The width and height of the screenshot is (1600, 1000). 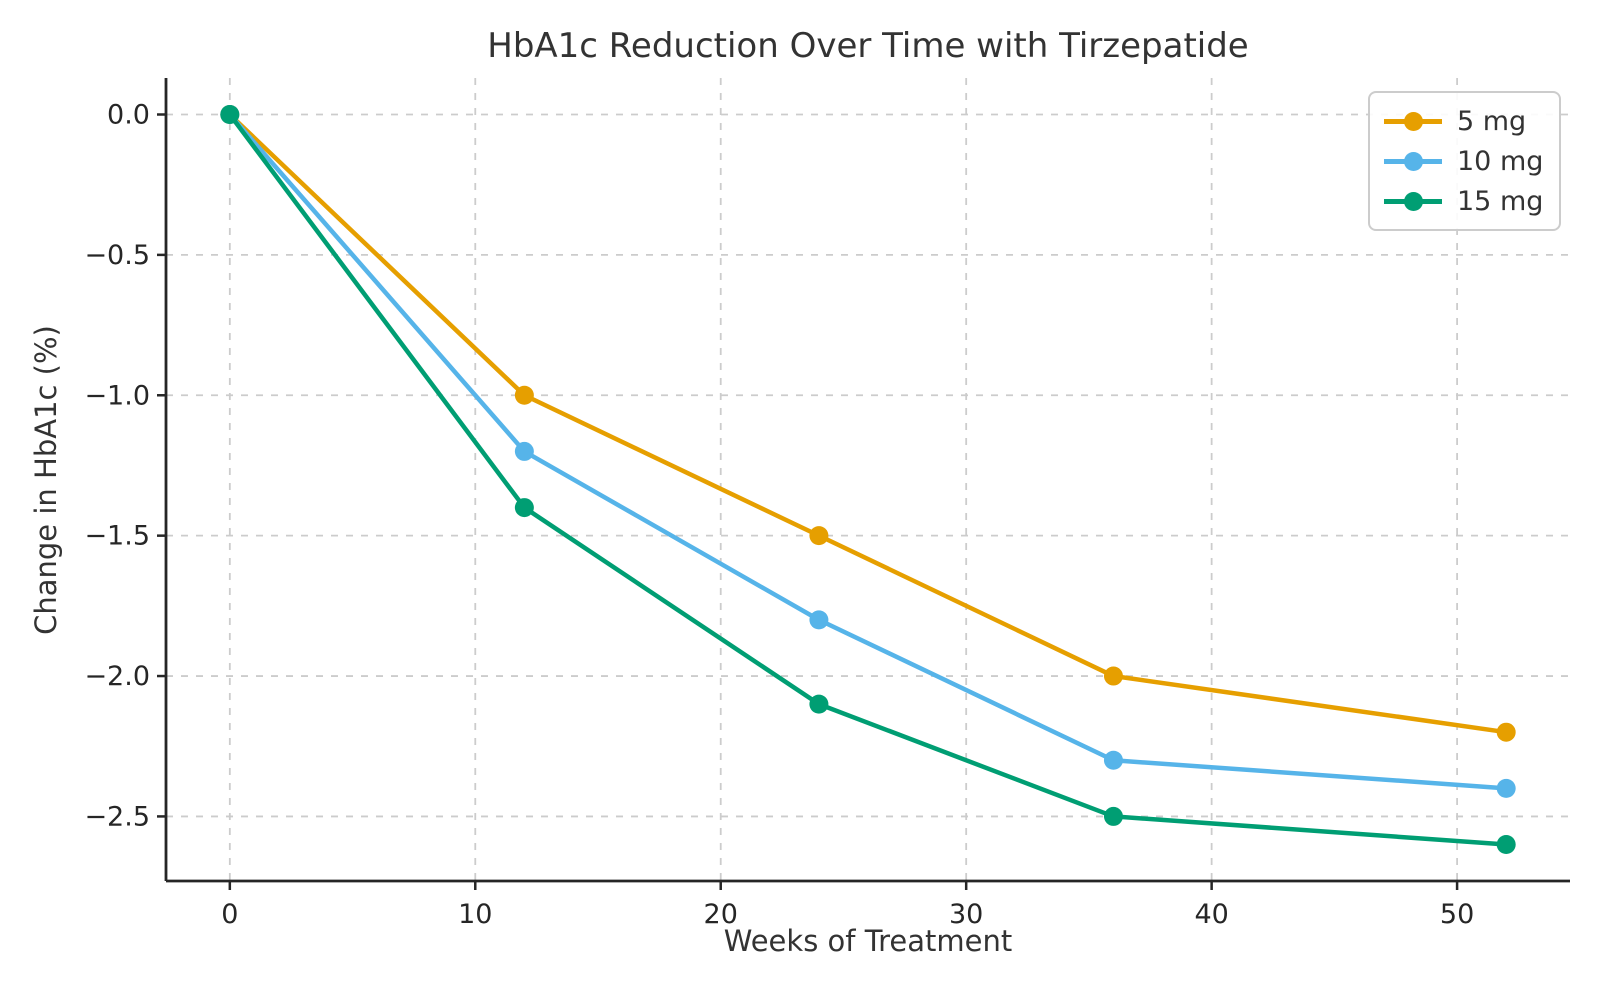 What do you see at coordinates (117, 536) in the screenshot?
I see `y-tick-label: −1.5` at bounding box center [117, 536].